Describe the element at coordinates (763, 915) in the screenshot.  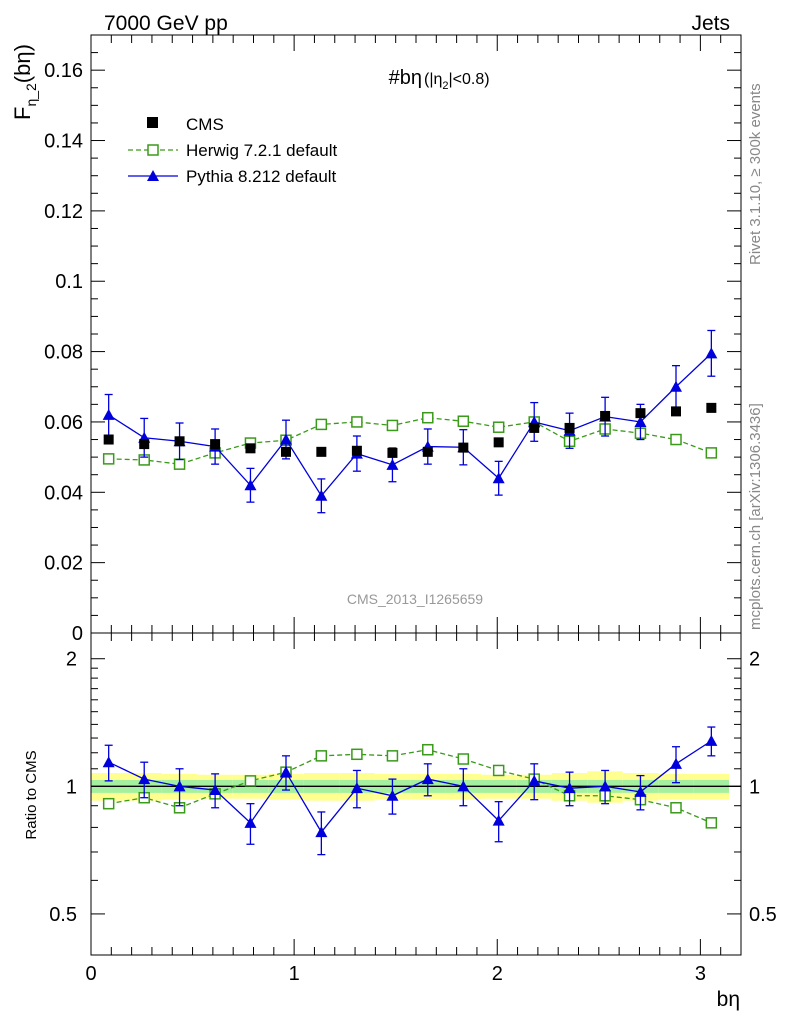
I see `ratio-y-tick-label-right: 0.5` at that location.